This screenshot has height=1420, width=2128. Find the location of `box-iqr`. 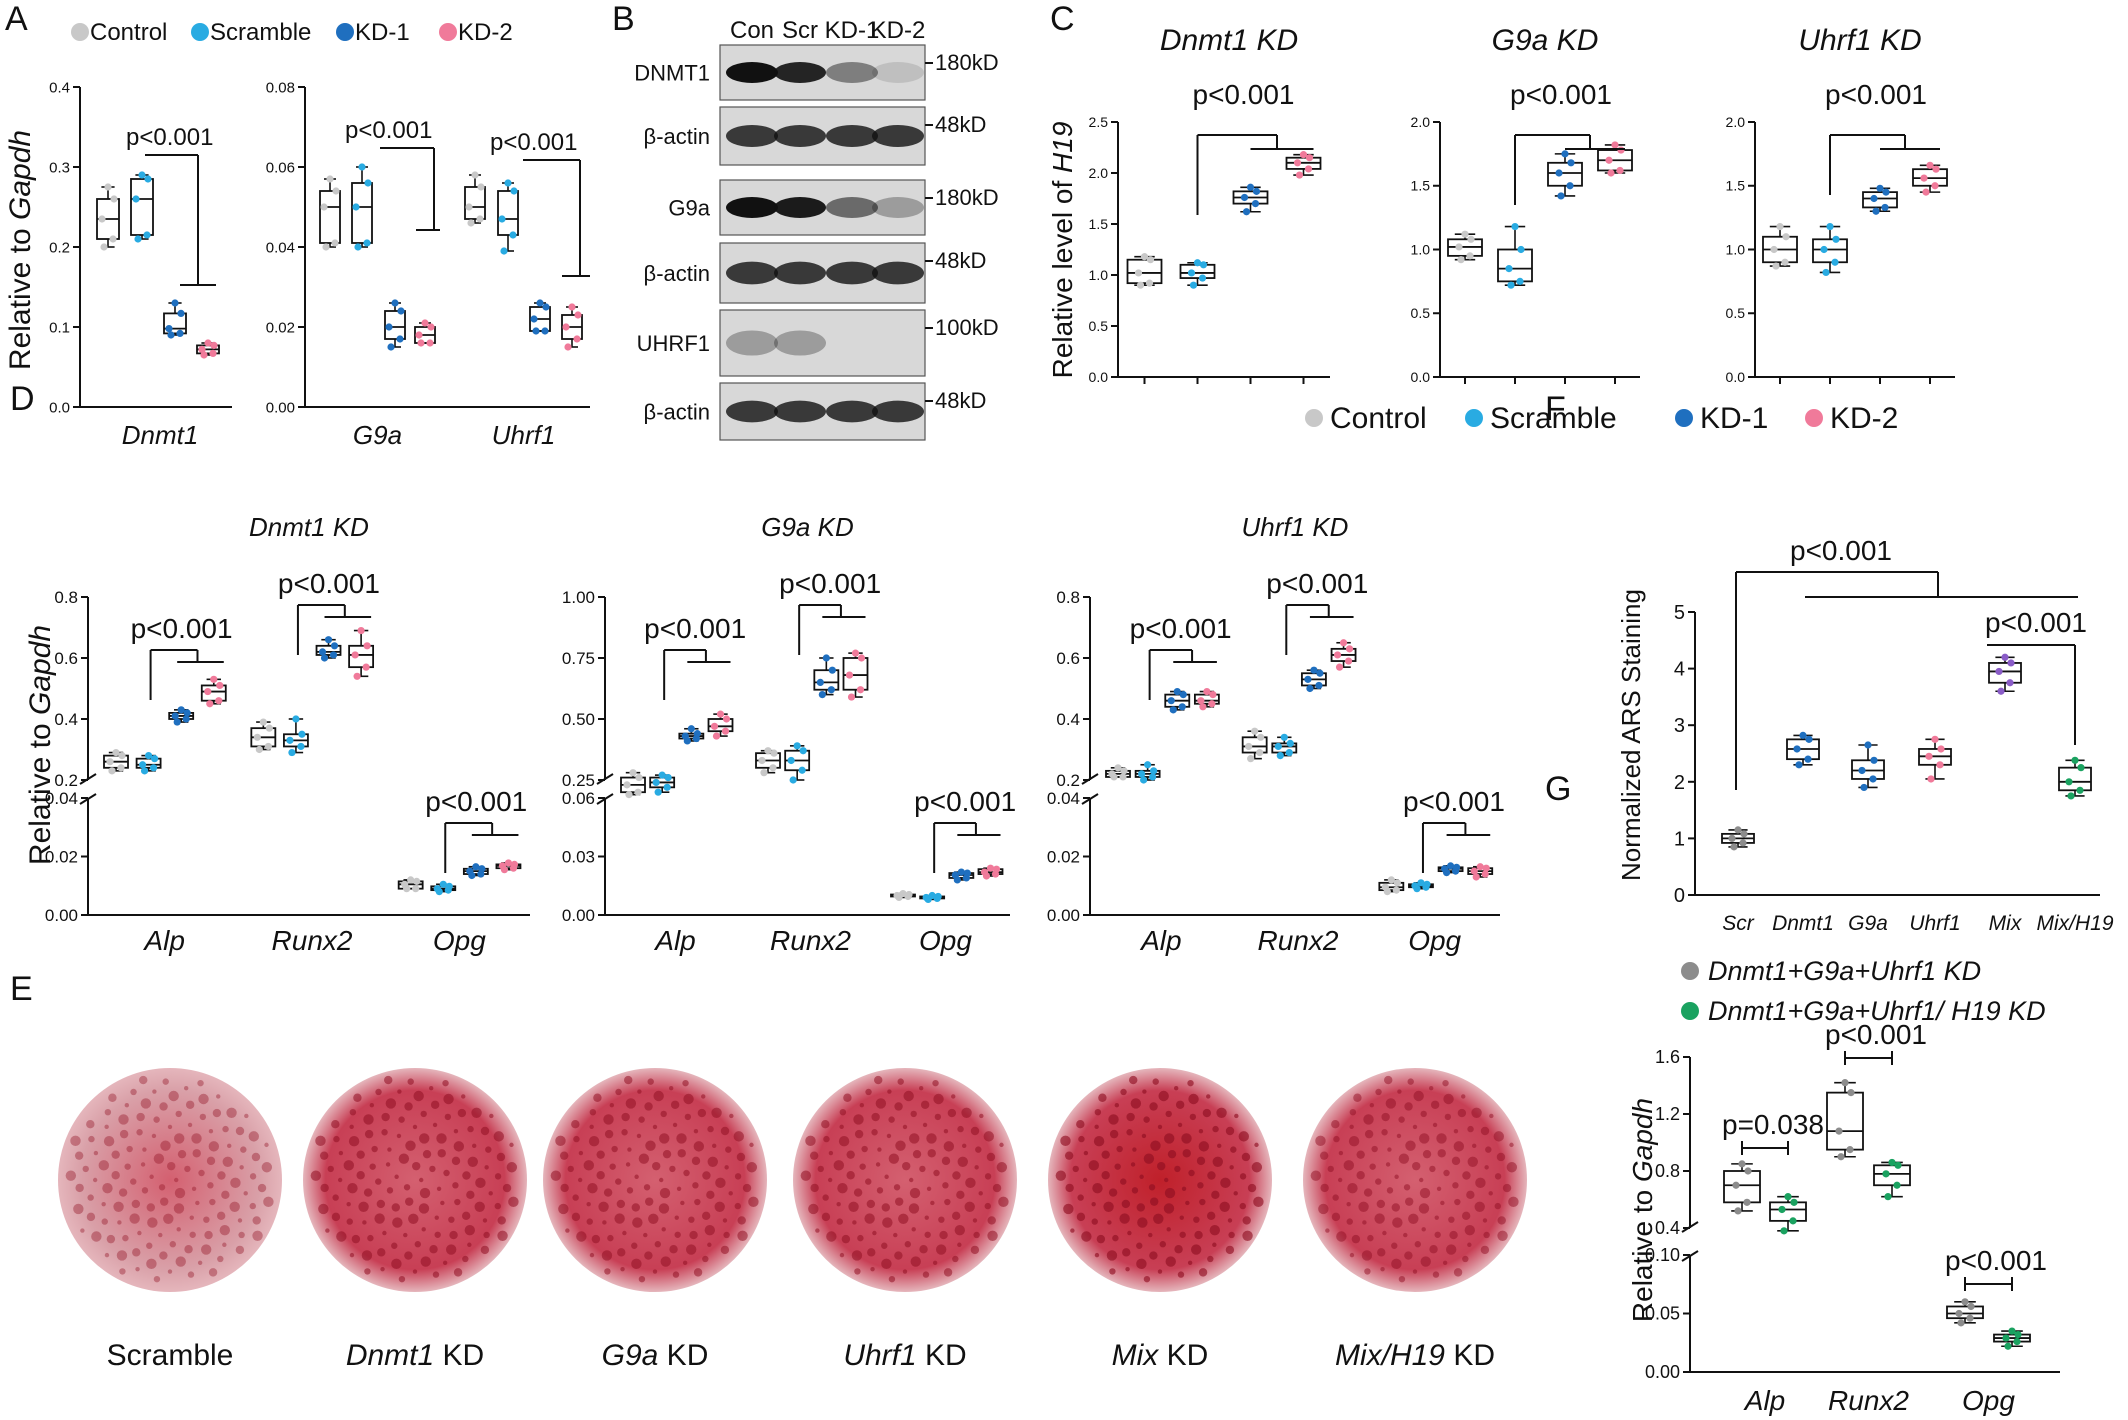

box-iqr is located at coordinates (2075, 779).